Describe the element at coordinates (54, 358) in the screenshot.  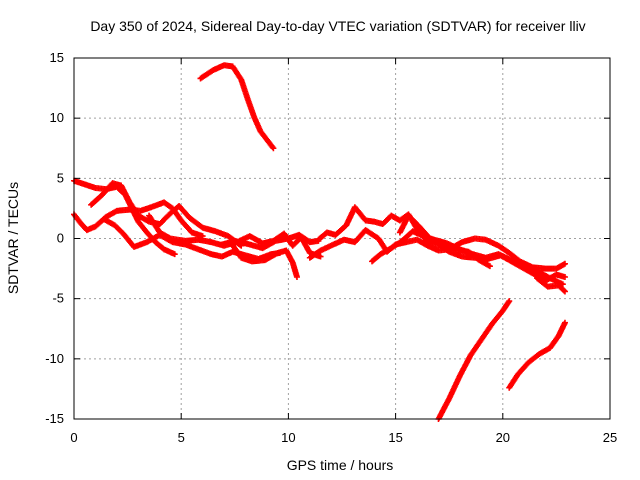
I see `y-tick-label: -10` at that location.